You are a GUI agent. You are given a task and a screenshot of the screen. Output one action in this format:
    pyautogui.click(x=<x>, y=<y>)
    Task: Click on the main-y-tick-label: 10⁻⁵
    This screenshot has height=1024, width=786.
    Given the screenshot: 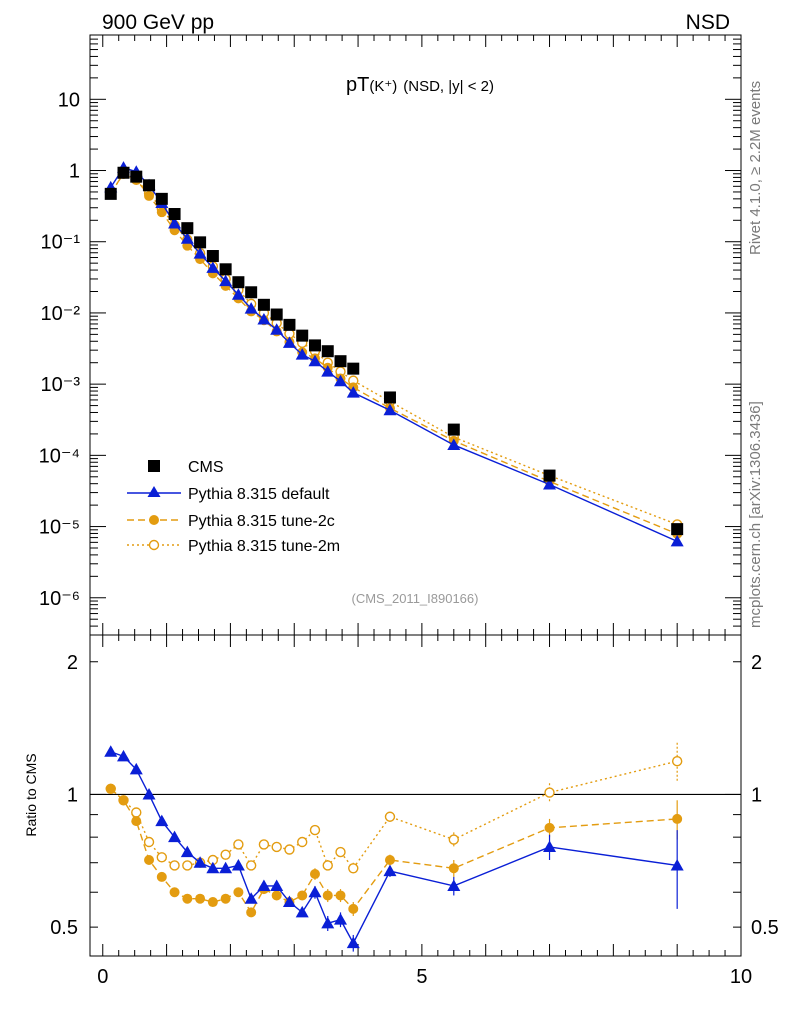 What is the action you would take?
    pyautogui.click(x=59, y=528)
    